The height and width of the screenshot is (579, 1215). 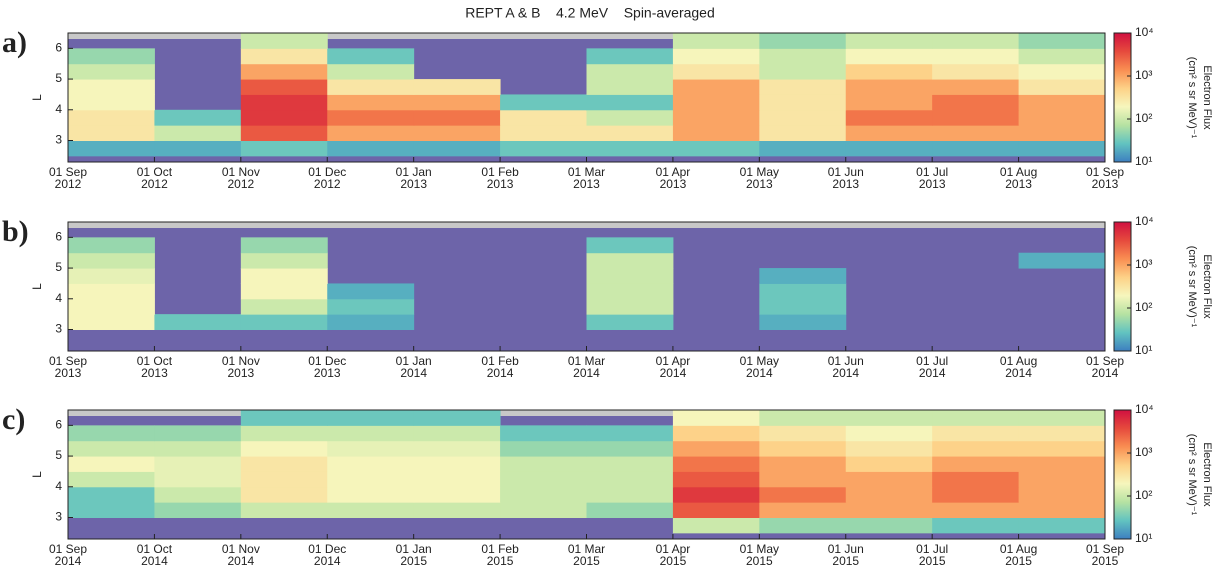 What do you see at coordinates (58, 517) in the screenshot?
I see `y-tick-label: 3` at bounding box center [58, 517].